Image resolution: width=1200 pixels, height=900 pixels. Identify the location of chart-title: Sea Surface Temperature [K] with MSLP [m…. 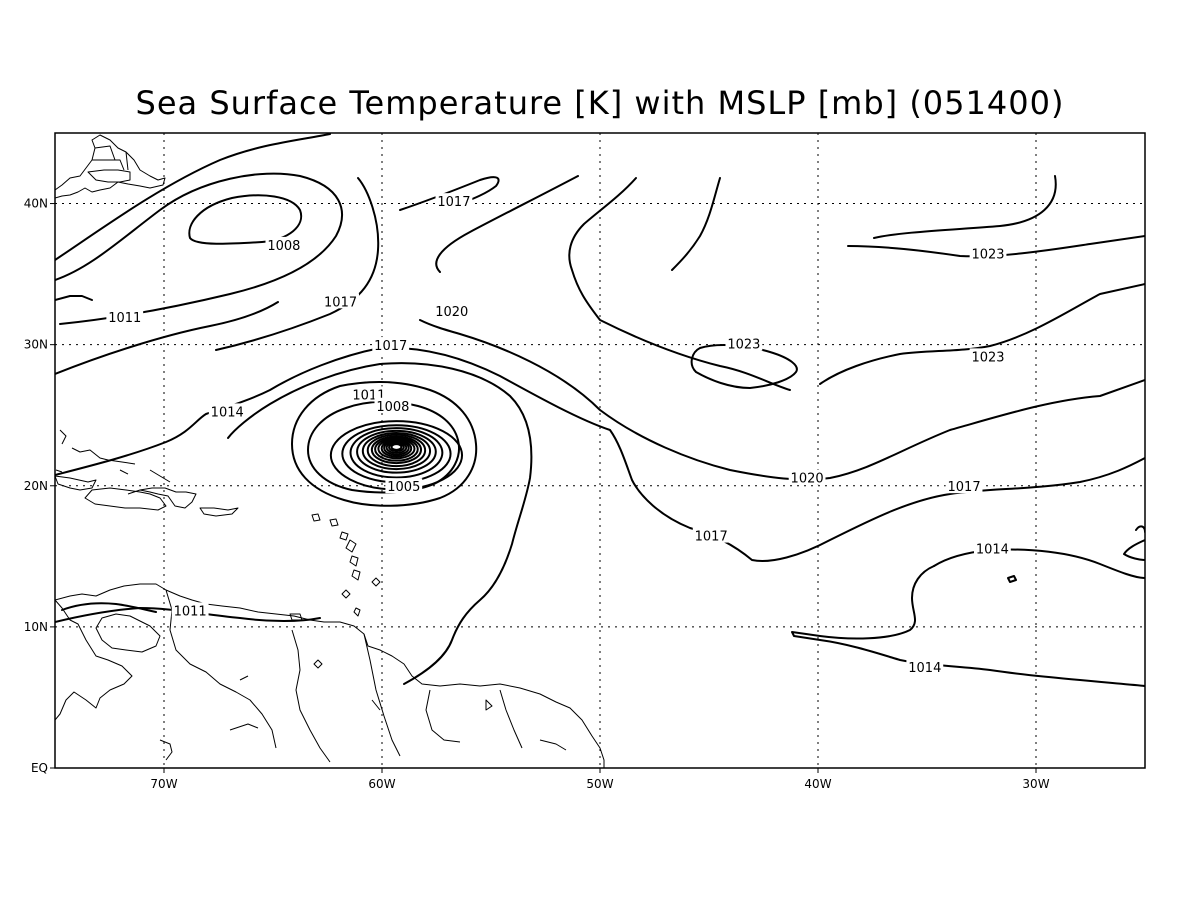
(600, 103).